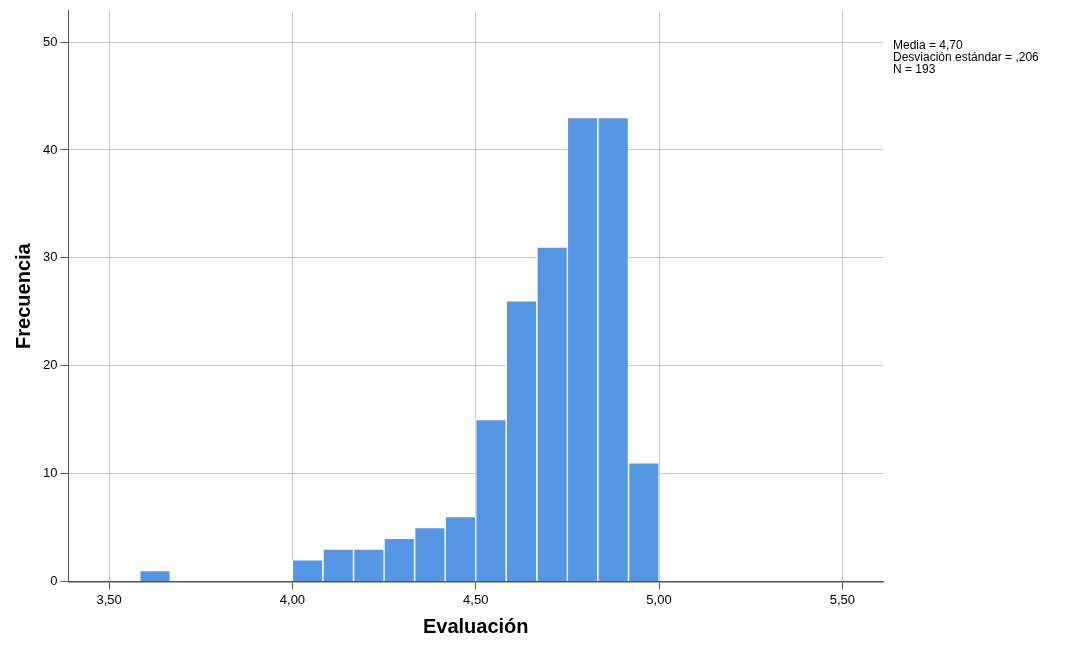 This screenshot has width=1083, height=651. I want to click on text: Media = 4,70, so click(928, 45).